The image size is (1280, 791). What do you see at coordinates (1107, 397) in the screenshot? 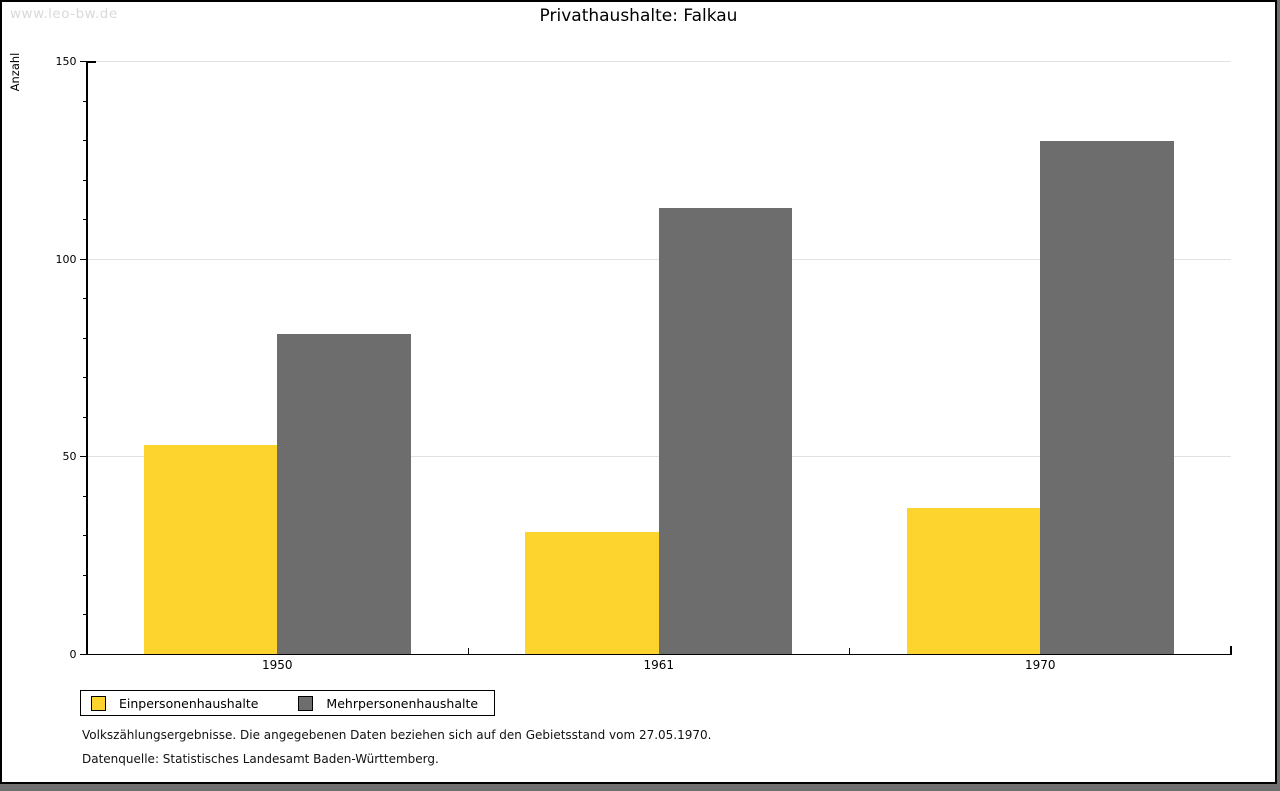
I see `bar-mehrpersonenhaushalte-1970` at bounding box center [1107, 397].